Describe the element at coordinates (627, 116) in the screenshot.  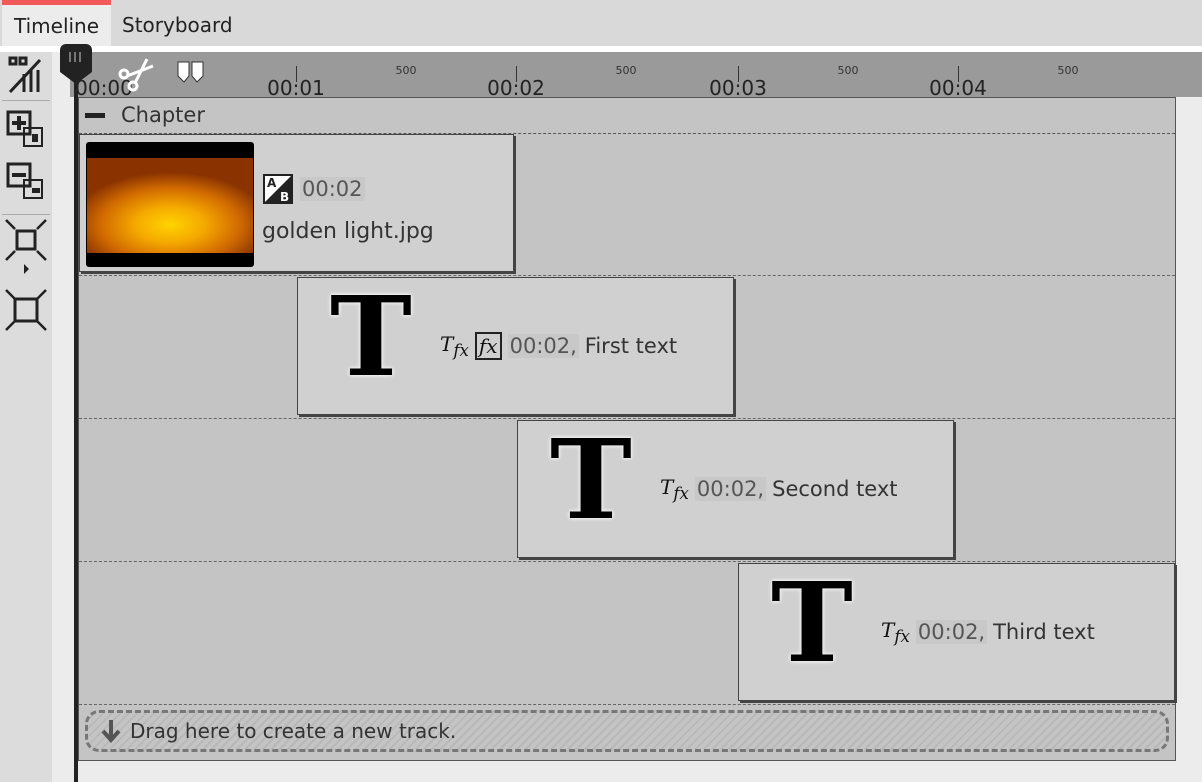
I see `chapter-header: Chapter` at that location.